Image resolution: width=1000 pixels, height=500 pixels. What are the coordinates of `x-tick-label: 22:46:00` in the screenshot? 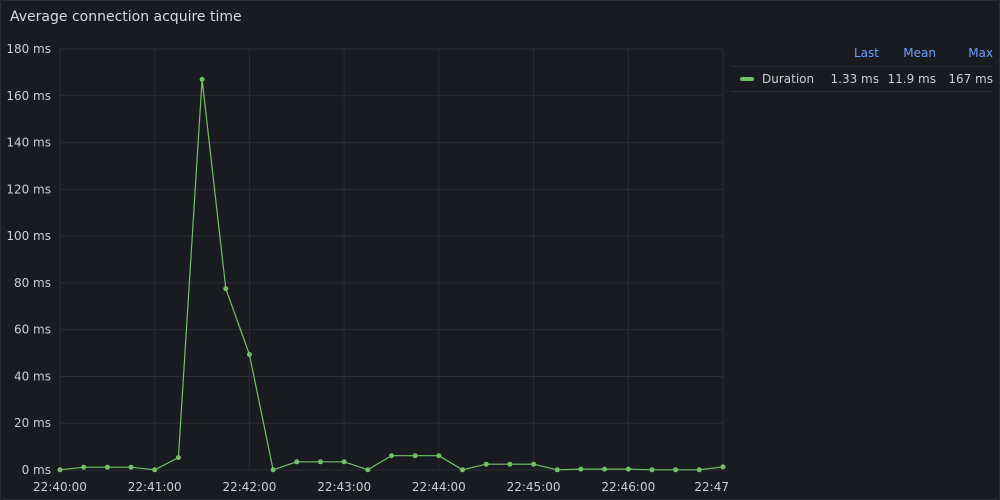 It's located at (628, 487).